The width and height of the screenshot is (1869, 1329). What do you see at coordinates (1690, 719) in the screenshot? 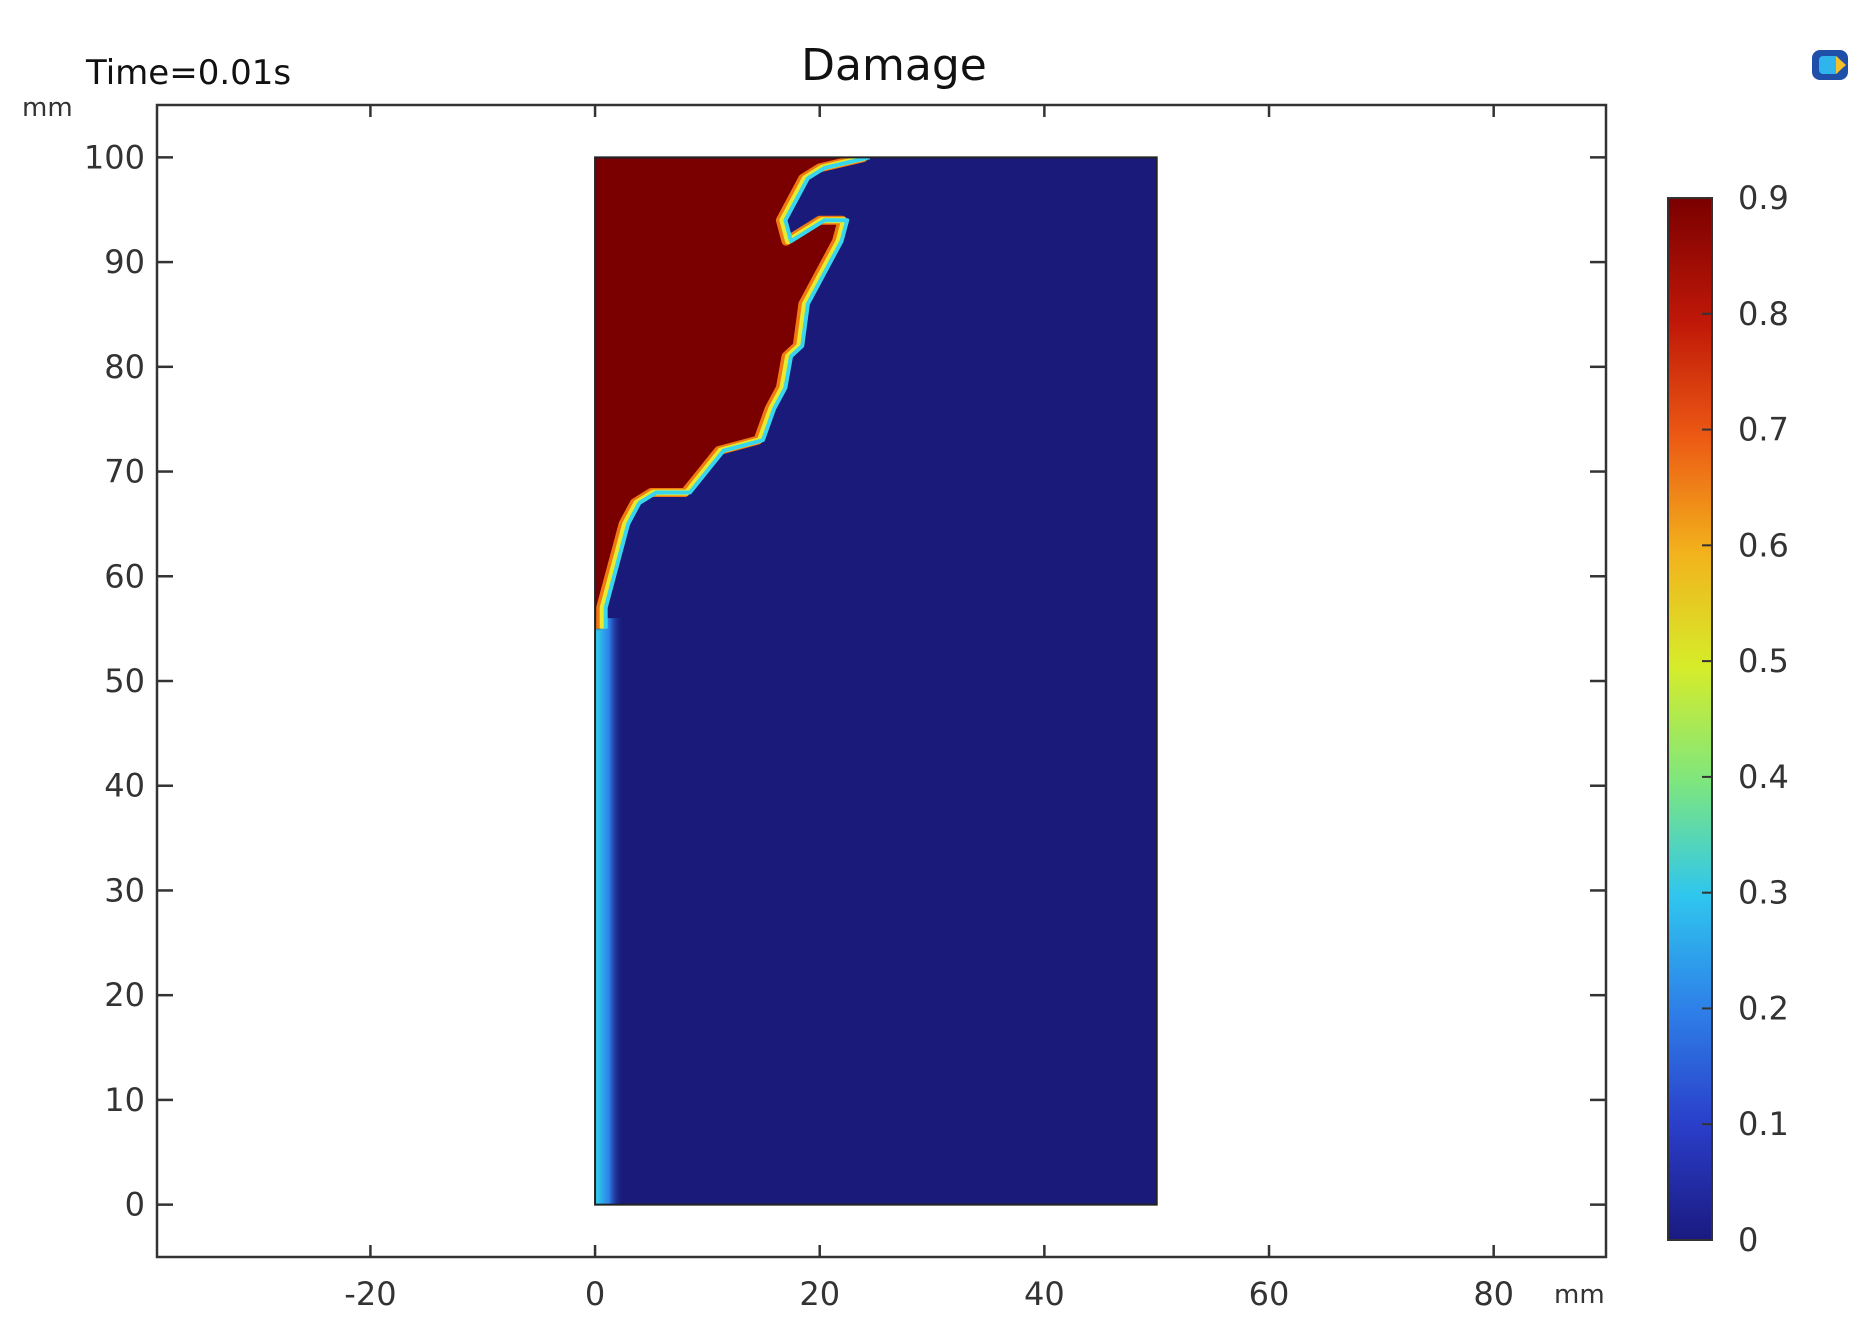
I see `colorbar-gradient` at bounding box center [1690, 719].